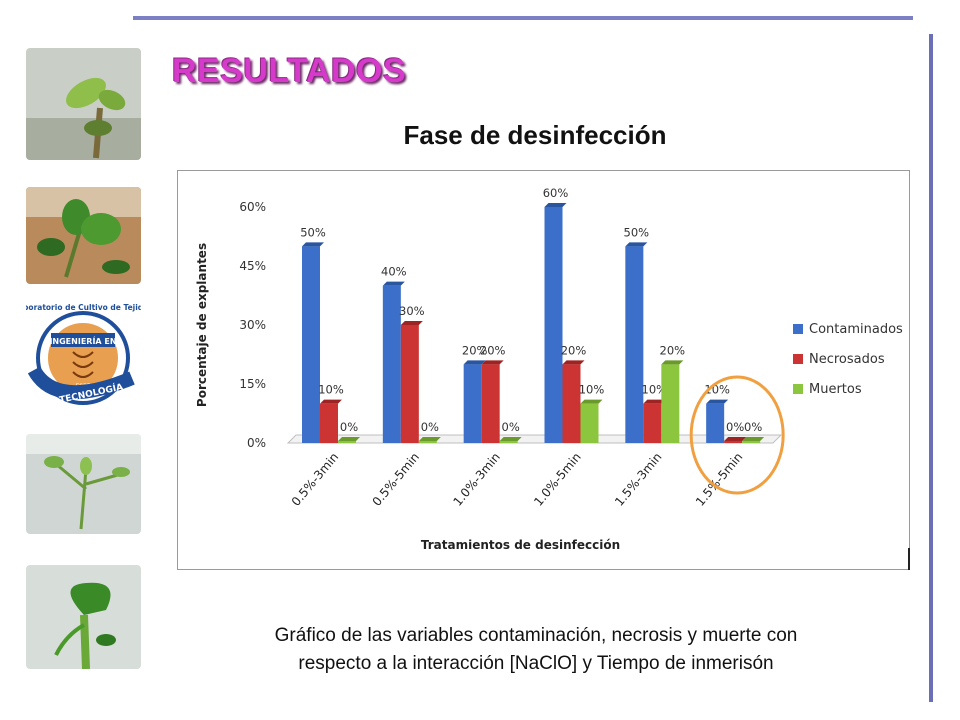 Image resolution: width=960 pixels, height=720 pixels. Describe the element at coordinates (931, 368) in the screenshot. I see `right-accent-rule` at that location.